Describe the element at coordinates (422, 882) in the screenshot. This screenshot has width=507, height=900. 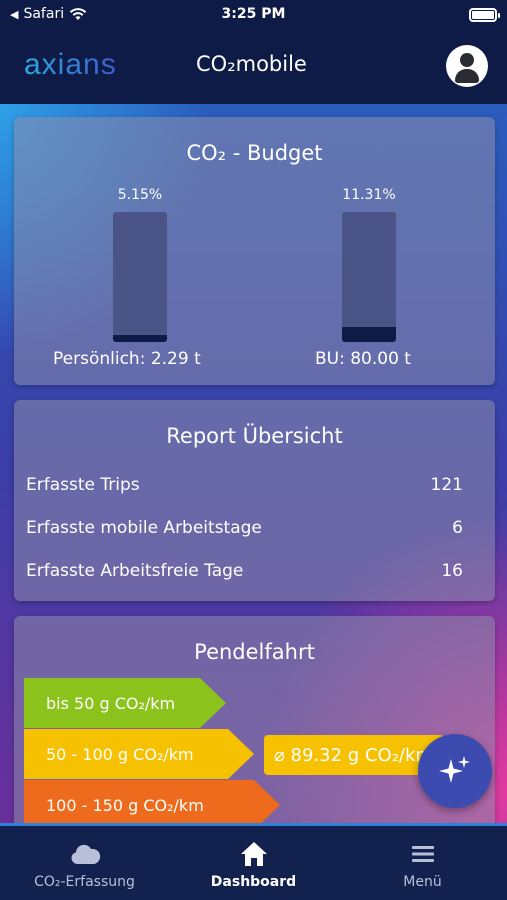
I see `nav-label: Menü` at that location.